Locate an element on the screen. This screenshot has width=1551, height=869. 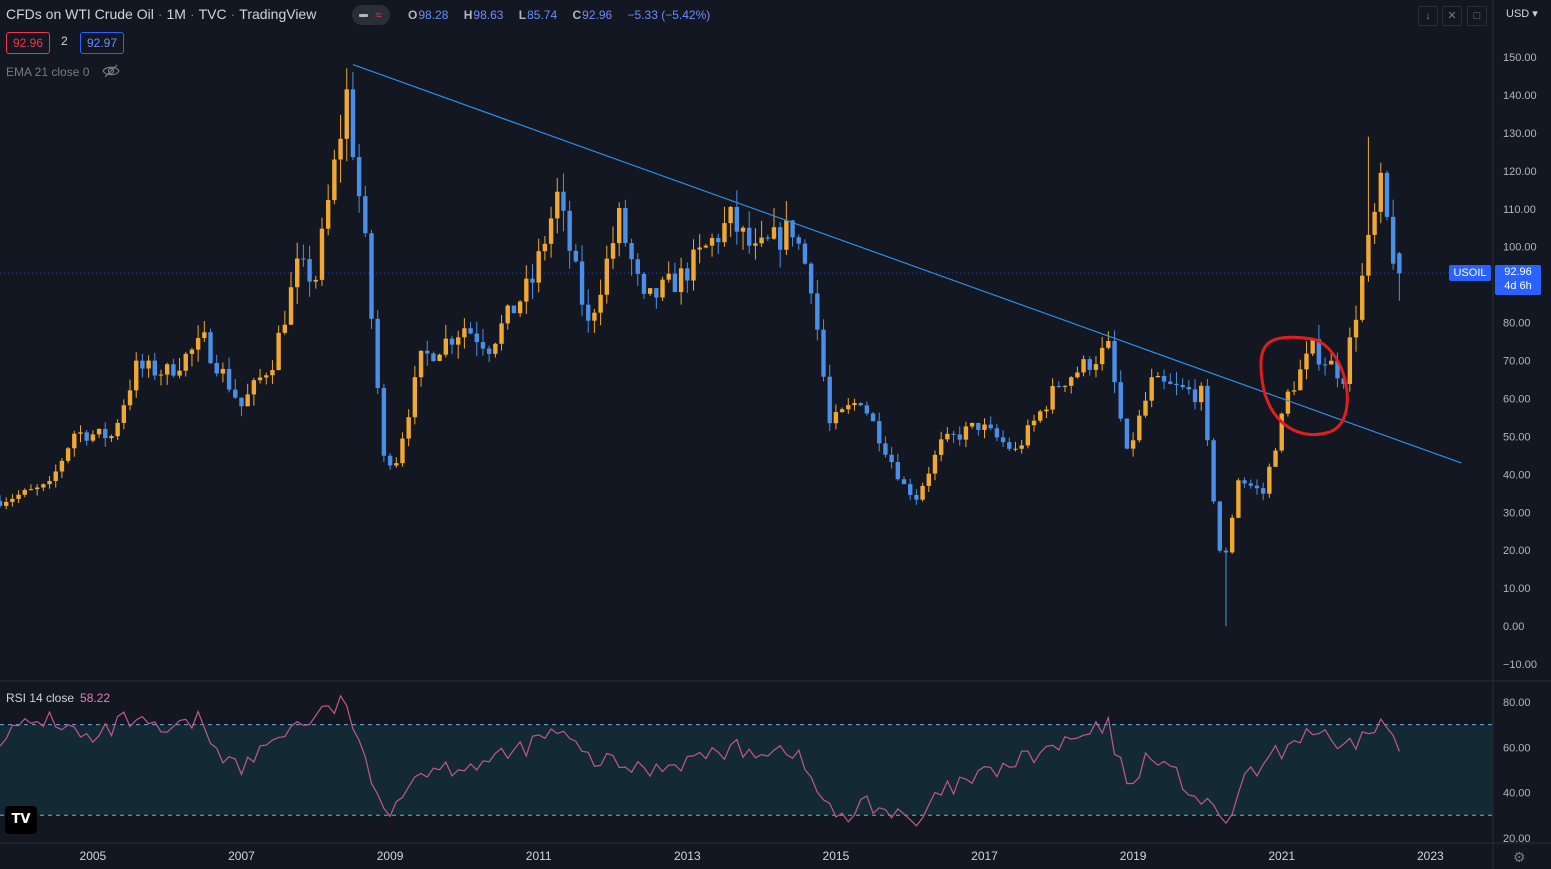
price-tick-label: 80.00 is located at coordinates (1517, 324).